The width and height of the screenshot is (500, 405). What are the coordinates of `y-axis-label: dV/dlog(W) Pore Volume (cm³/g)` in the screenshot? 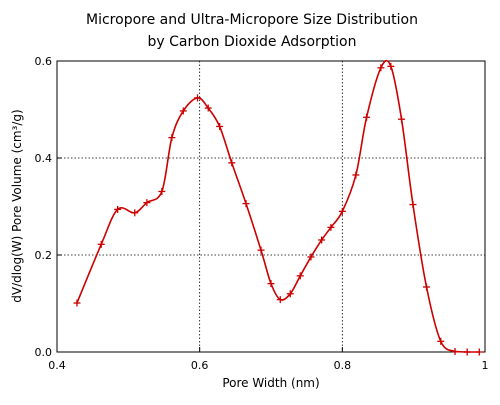 It's located at (17, 205).